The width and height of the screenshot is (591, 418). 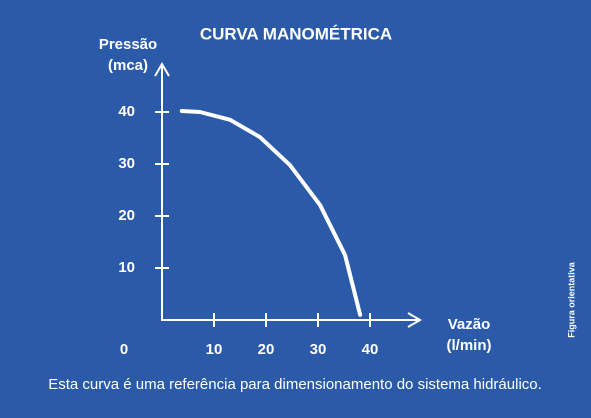 I want to click on x-tick-label: 20, so click(x=266, y=349).